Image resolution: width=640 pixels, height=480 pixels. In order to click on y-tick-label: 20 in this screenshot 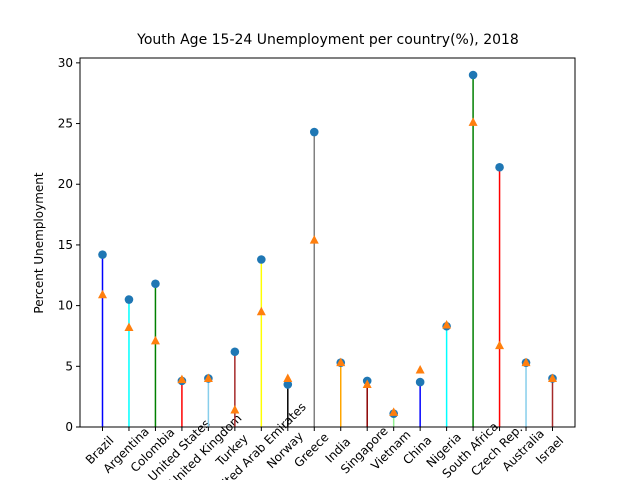, I will do `click(65, 184)`.